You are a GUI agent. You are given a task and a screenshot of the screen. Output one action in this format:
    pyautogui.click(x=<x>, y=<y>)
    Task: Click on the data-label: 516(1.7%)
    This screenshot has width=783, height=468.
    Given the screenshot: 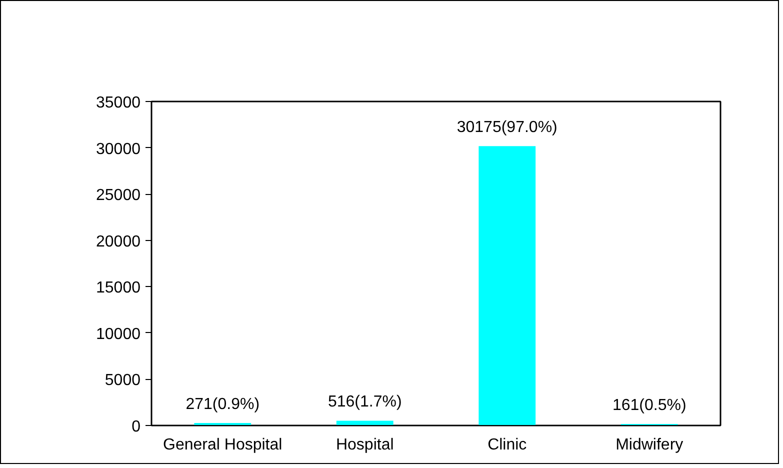 What is the action you would take?
    pyautogui.click(x=365, y=402)
    